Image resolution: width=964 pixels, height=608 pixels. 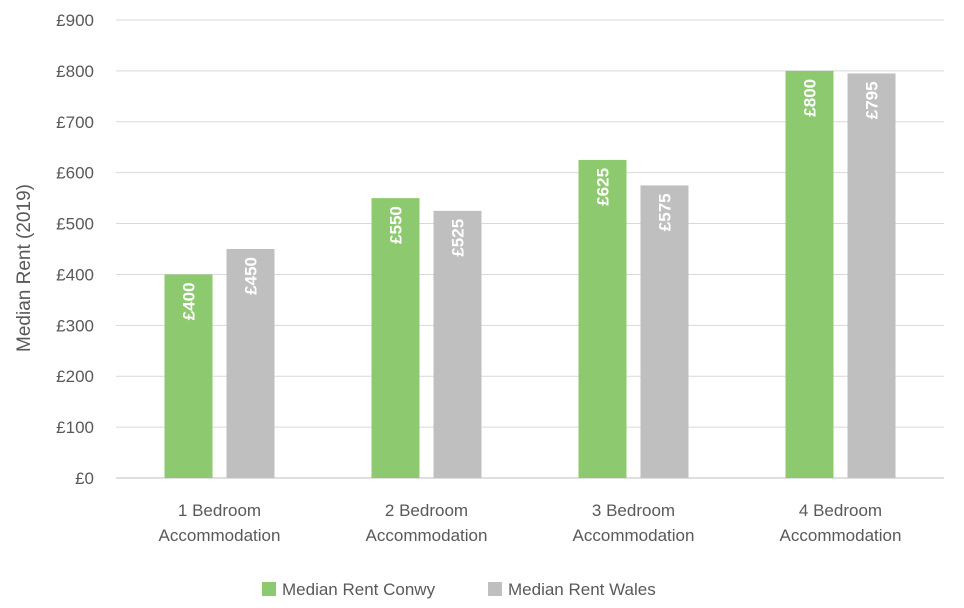 I want to click on y-tick-label: £800, so click(x=75, y=71).